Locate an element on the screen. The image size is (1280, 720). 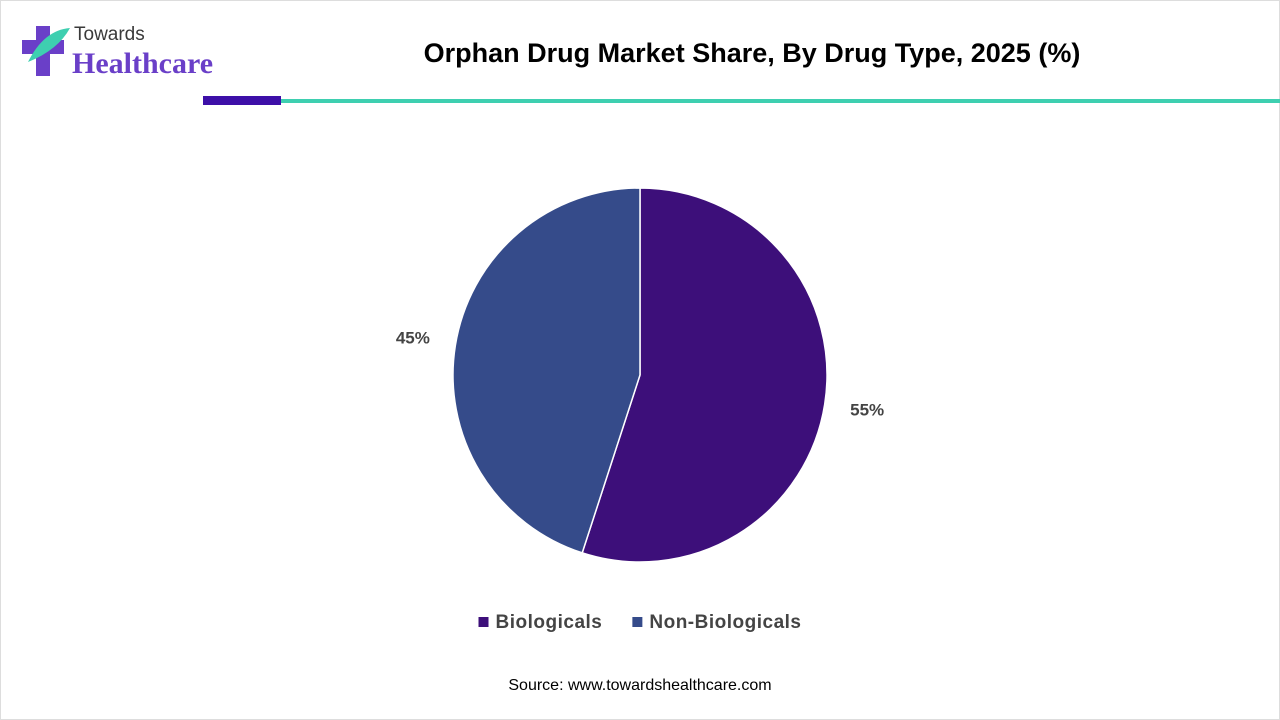
legend: Biologicals Non-Biologicals is located at coordinates (639, 622).